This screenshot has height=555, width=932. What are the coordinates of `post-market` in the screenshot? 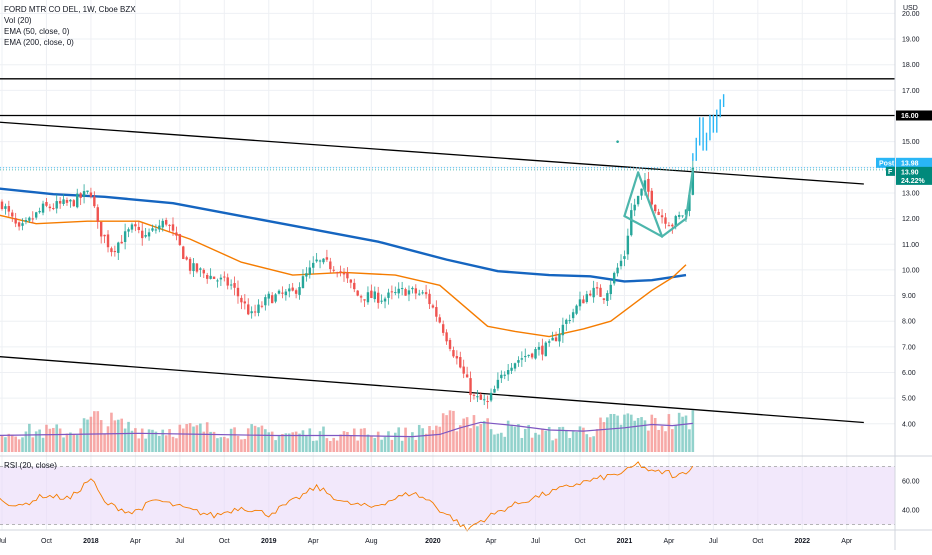 It's located at (670, 127).